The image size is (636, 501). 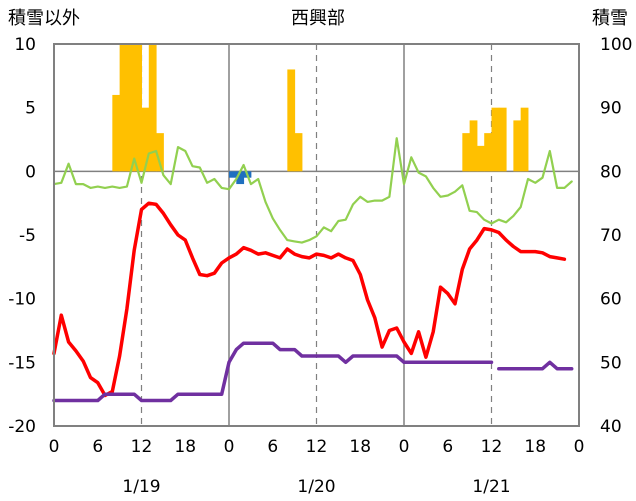 I want to click on right-tick-label: 90, so click(x=611, y=109).